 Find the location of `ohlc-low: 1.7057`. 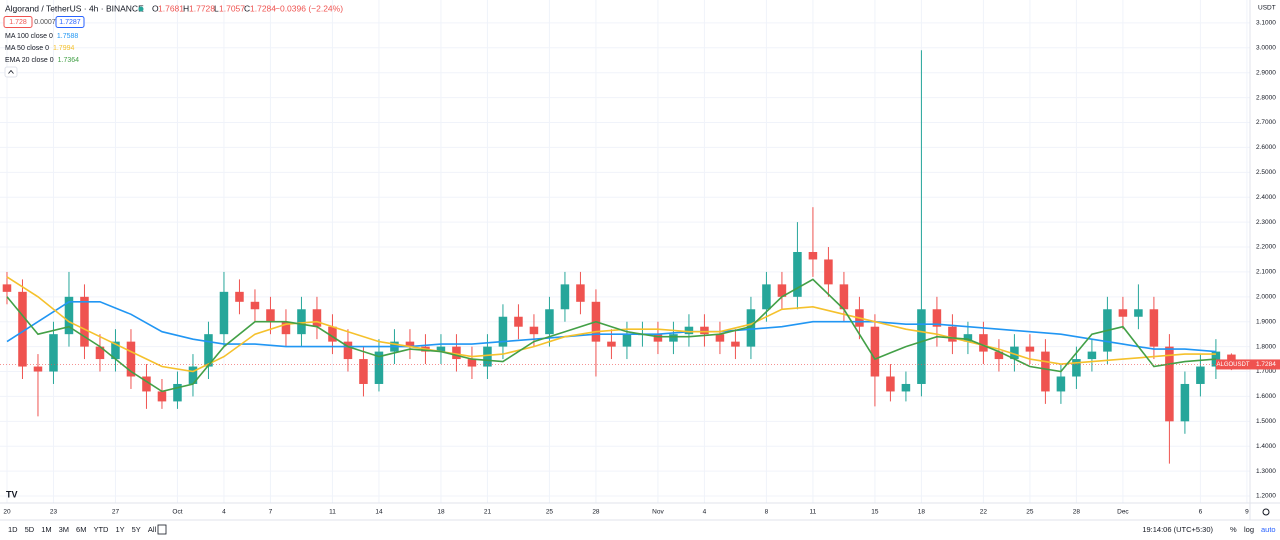

ohlc-low: 1.7057 is located at coordinates (232, 8).